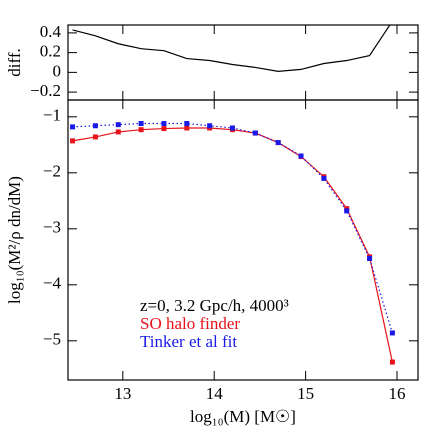  I want to click on y-tick-label: −3, so click(52, 227).